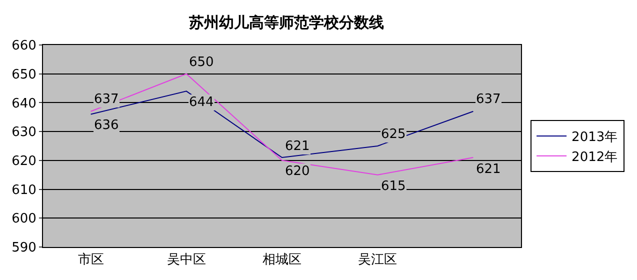  I want to click on y-tick-label: 590, so click(24, 248).